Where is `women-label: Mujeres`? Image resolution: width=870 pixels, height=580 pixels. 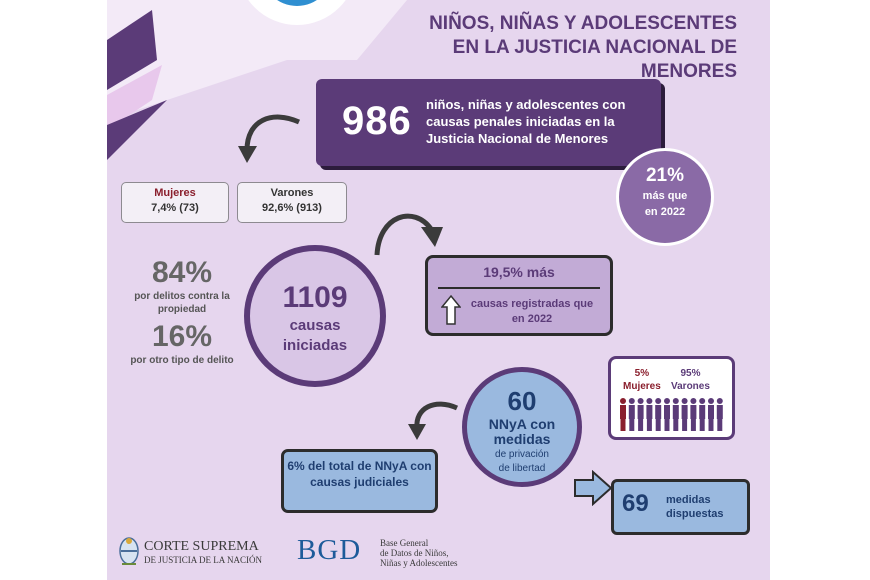
women-label: Mujeres is located at coordinates (175, 193).